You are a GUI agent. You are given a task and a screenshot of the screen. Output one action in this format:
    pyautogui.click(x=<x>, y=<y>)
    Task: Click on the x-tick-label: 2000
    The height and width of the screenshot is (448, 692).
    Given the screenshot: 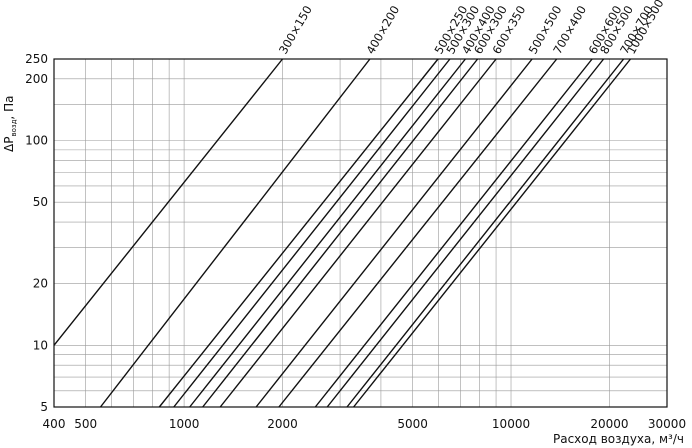 What is the action you would take?
    pyautogui.click(x=282, y=424)
    